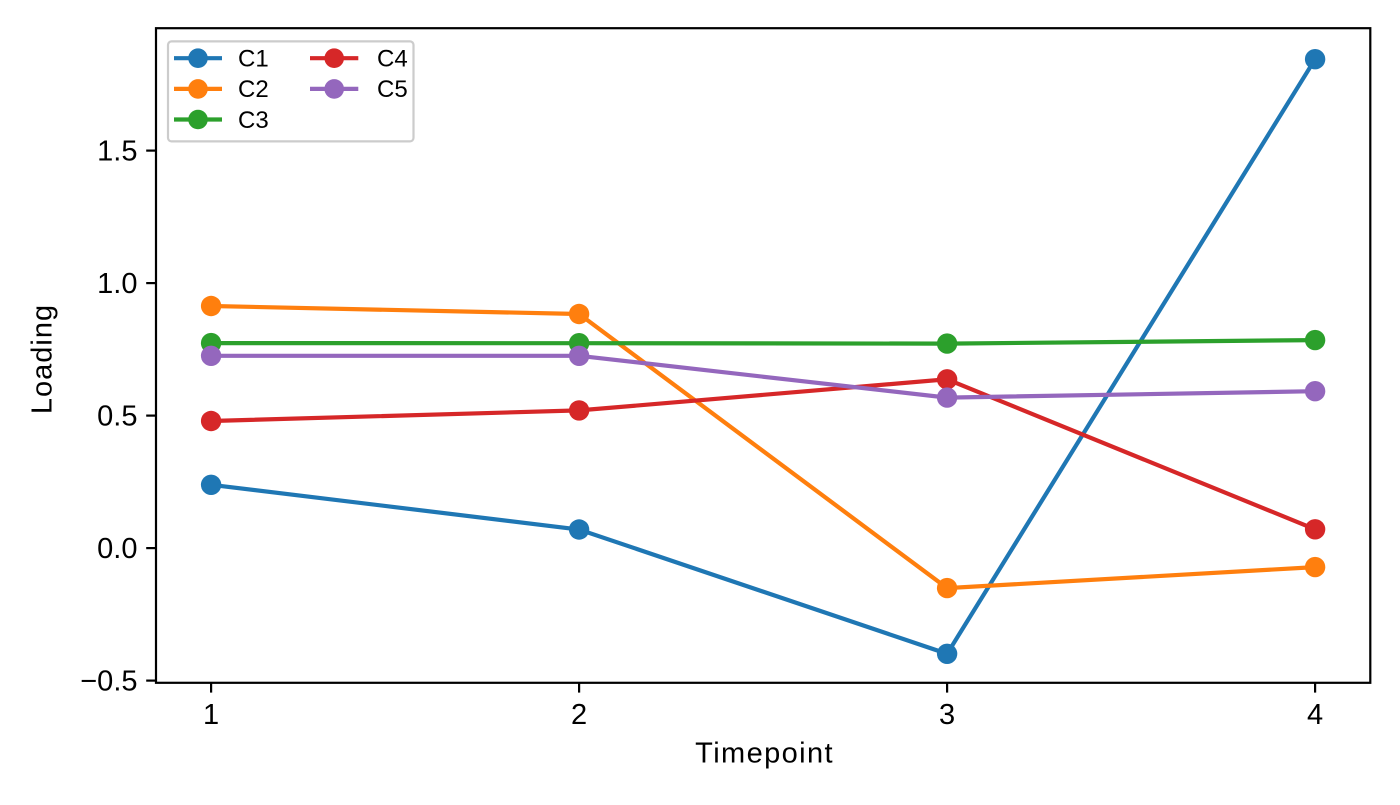 This screenshot has height=805, width=1400. I want to click on svg-text: 3, so click(947, 715).